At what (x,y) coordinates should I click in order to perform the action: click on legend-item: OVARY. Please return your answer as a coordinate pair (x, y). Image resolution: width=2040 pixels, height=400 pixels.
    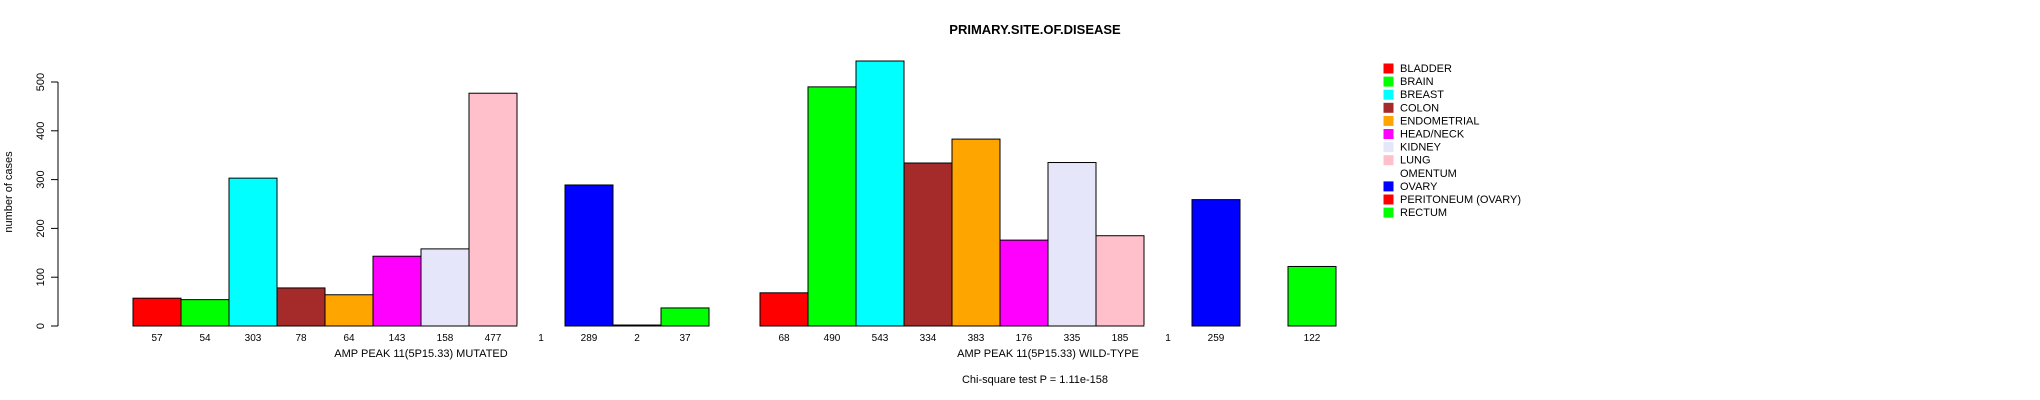
    Looking at the image, I should click on (1410, 187).